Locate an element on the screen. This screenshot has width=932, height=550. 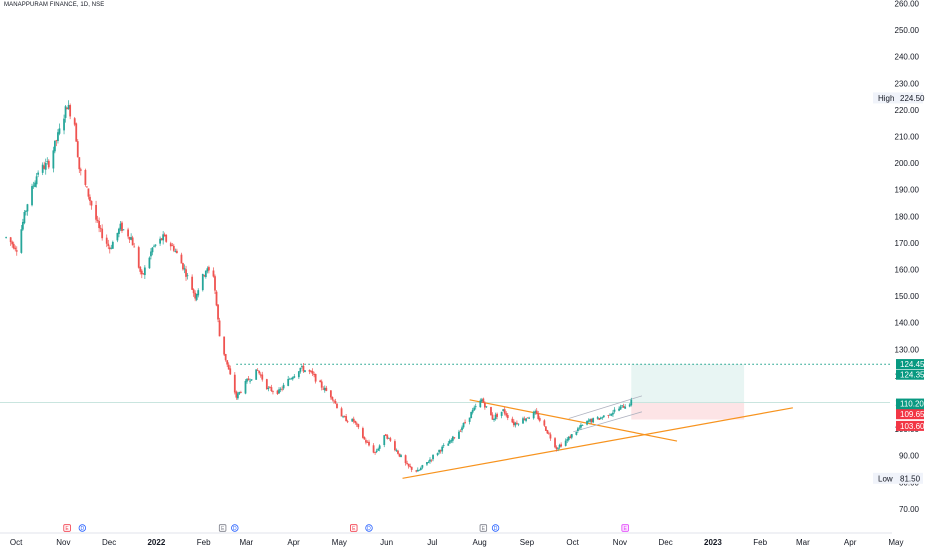
high-low-label: High is located at coordinates (886, 98).